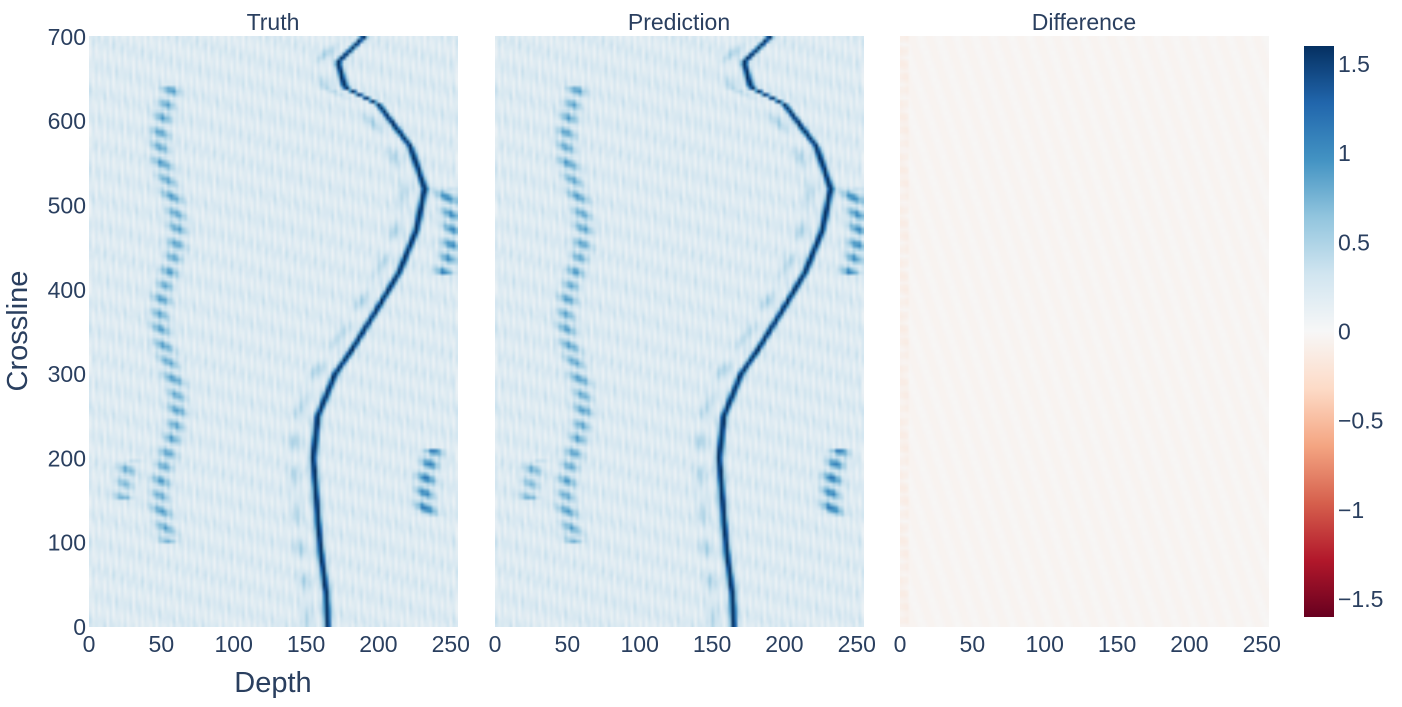 Image resolution: width=1402 pixels, height=707 pixels. What do you see at coordinates (1319, 331) in the screenshot?
I see `colorbar` at bounding box center [1319, 331].